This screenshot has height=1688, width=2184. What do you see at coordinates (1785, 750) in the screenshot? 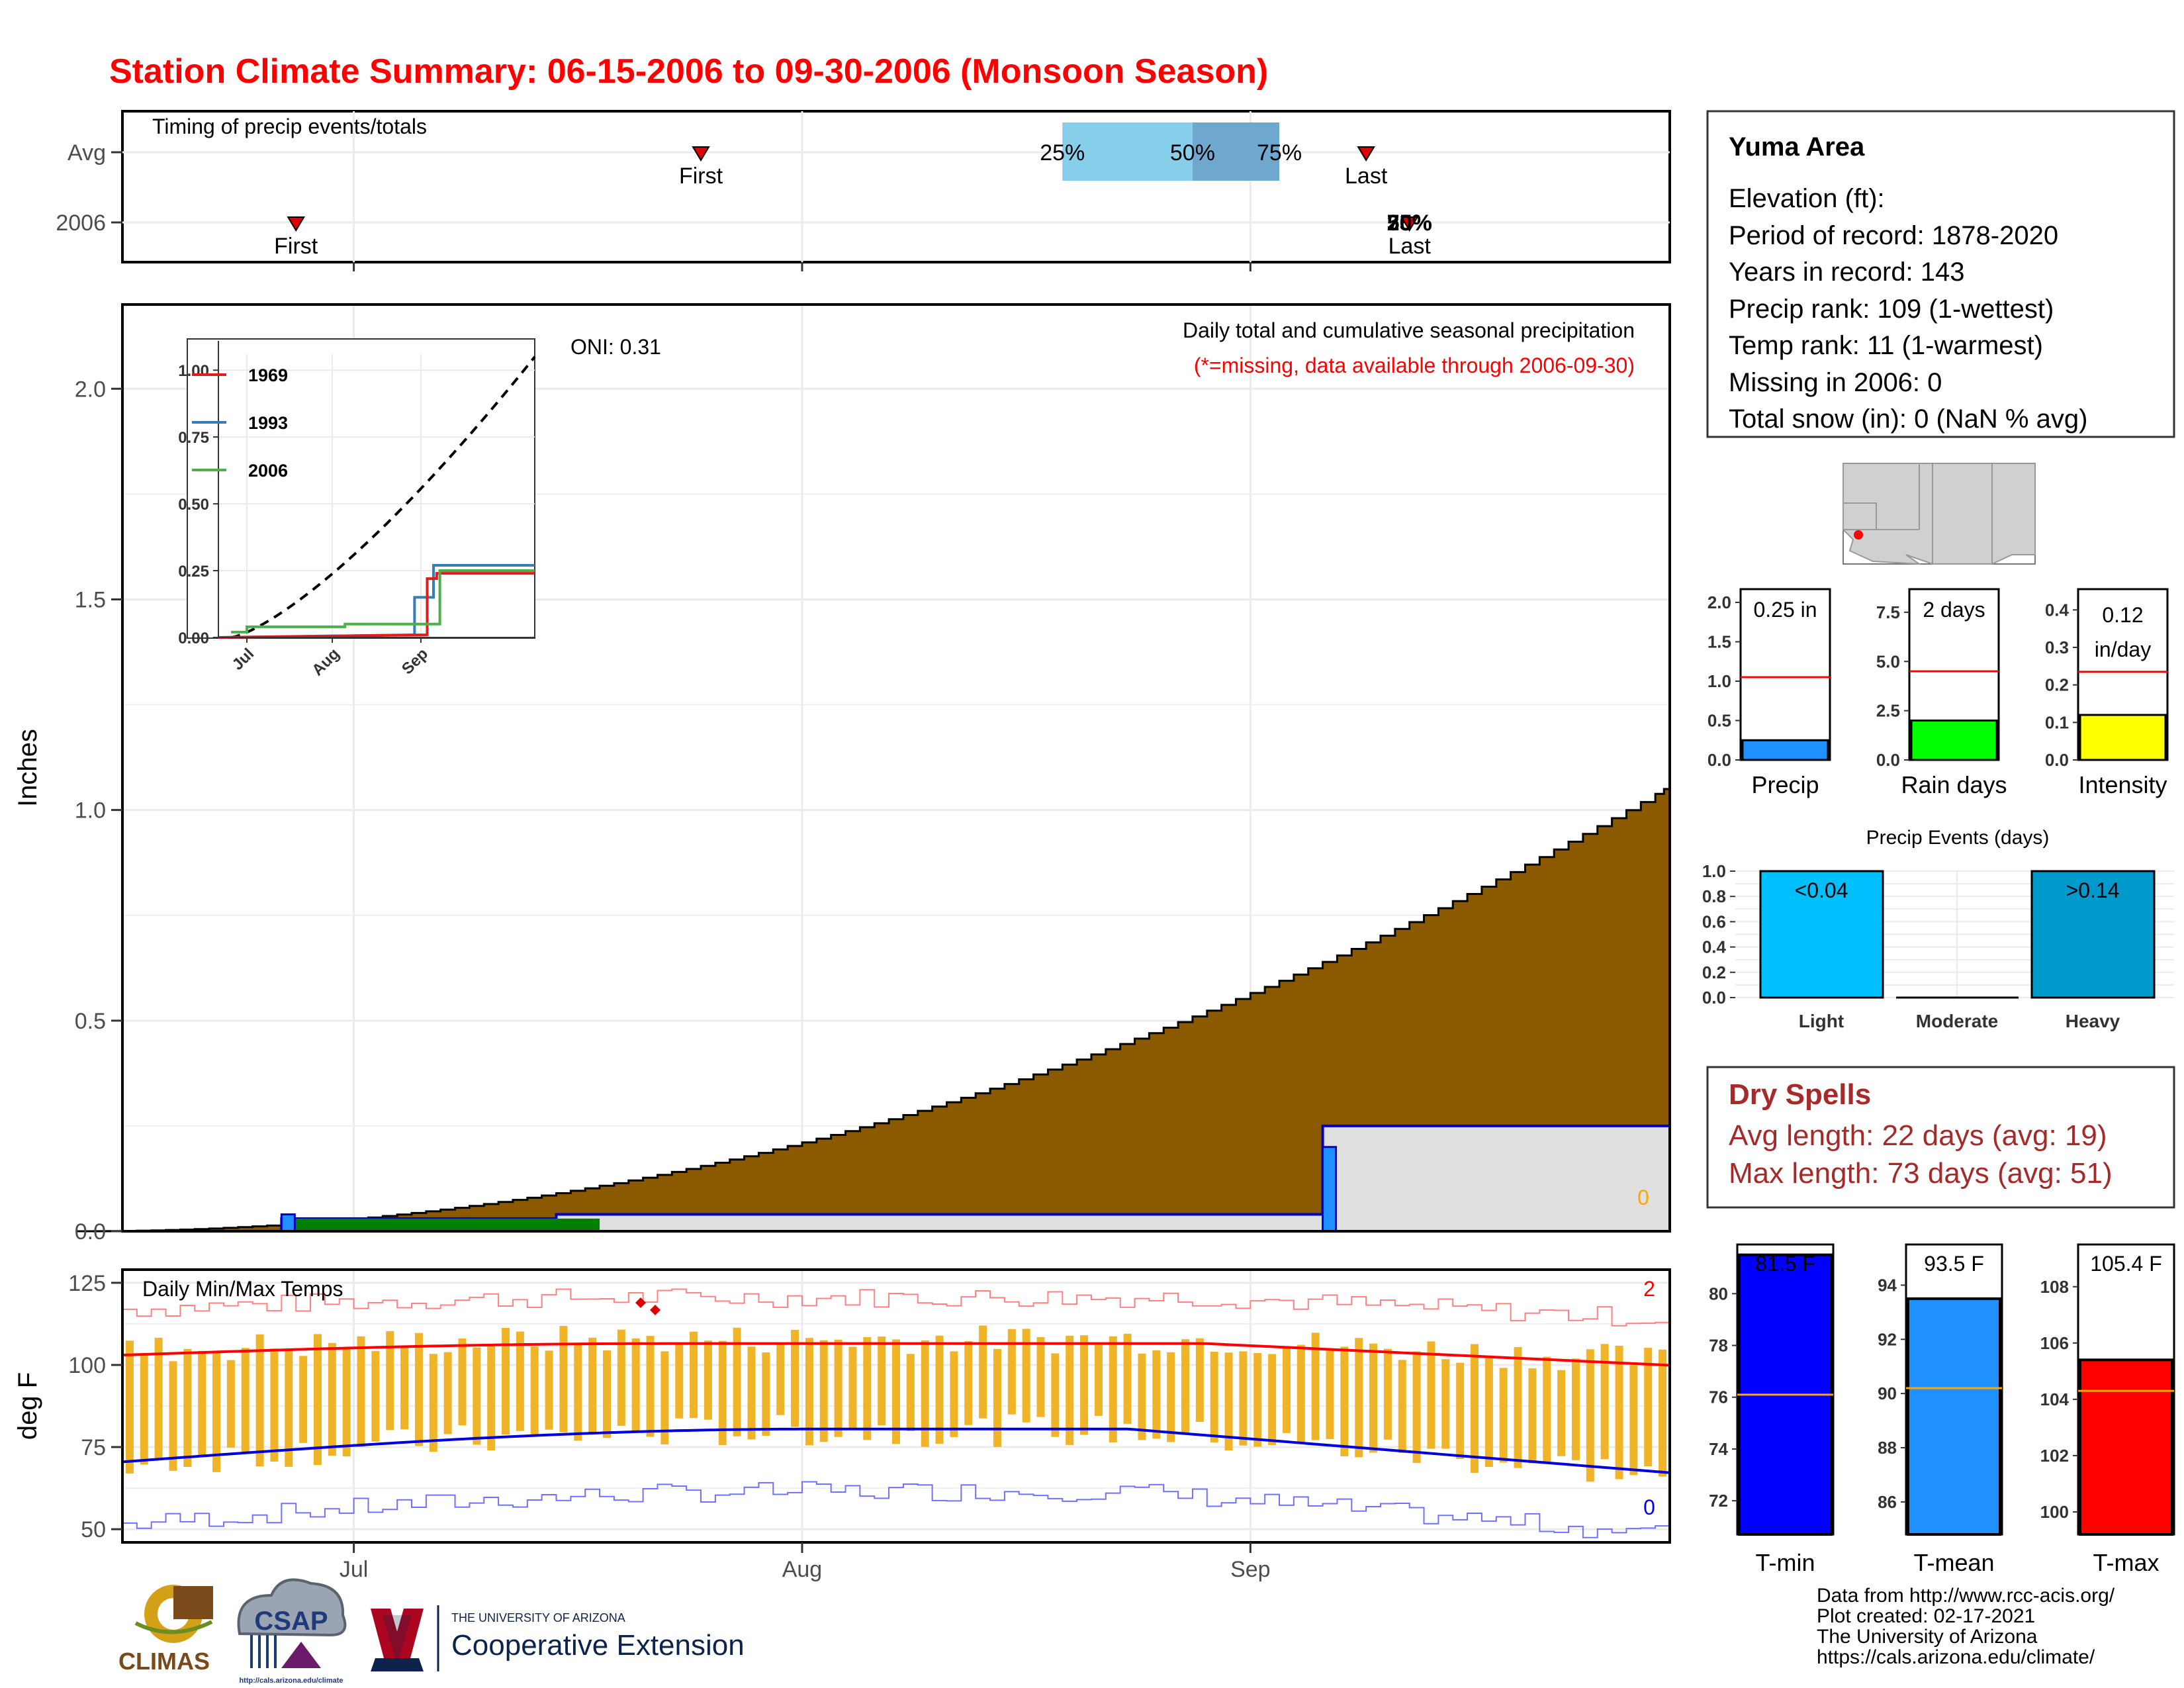
I see `summary-bar-value` at bounding box center [1785, 750].